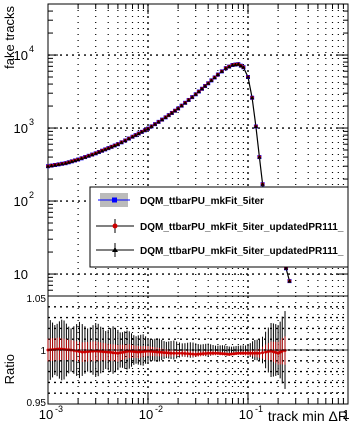  Describe the element at coordinates (166, 350) in the screenshot. I see `ratio-error-bars` at that location.